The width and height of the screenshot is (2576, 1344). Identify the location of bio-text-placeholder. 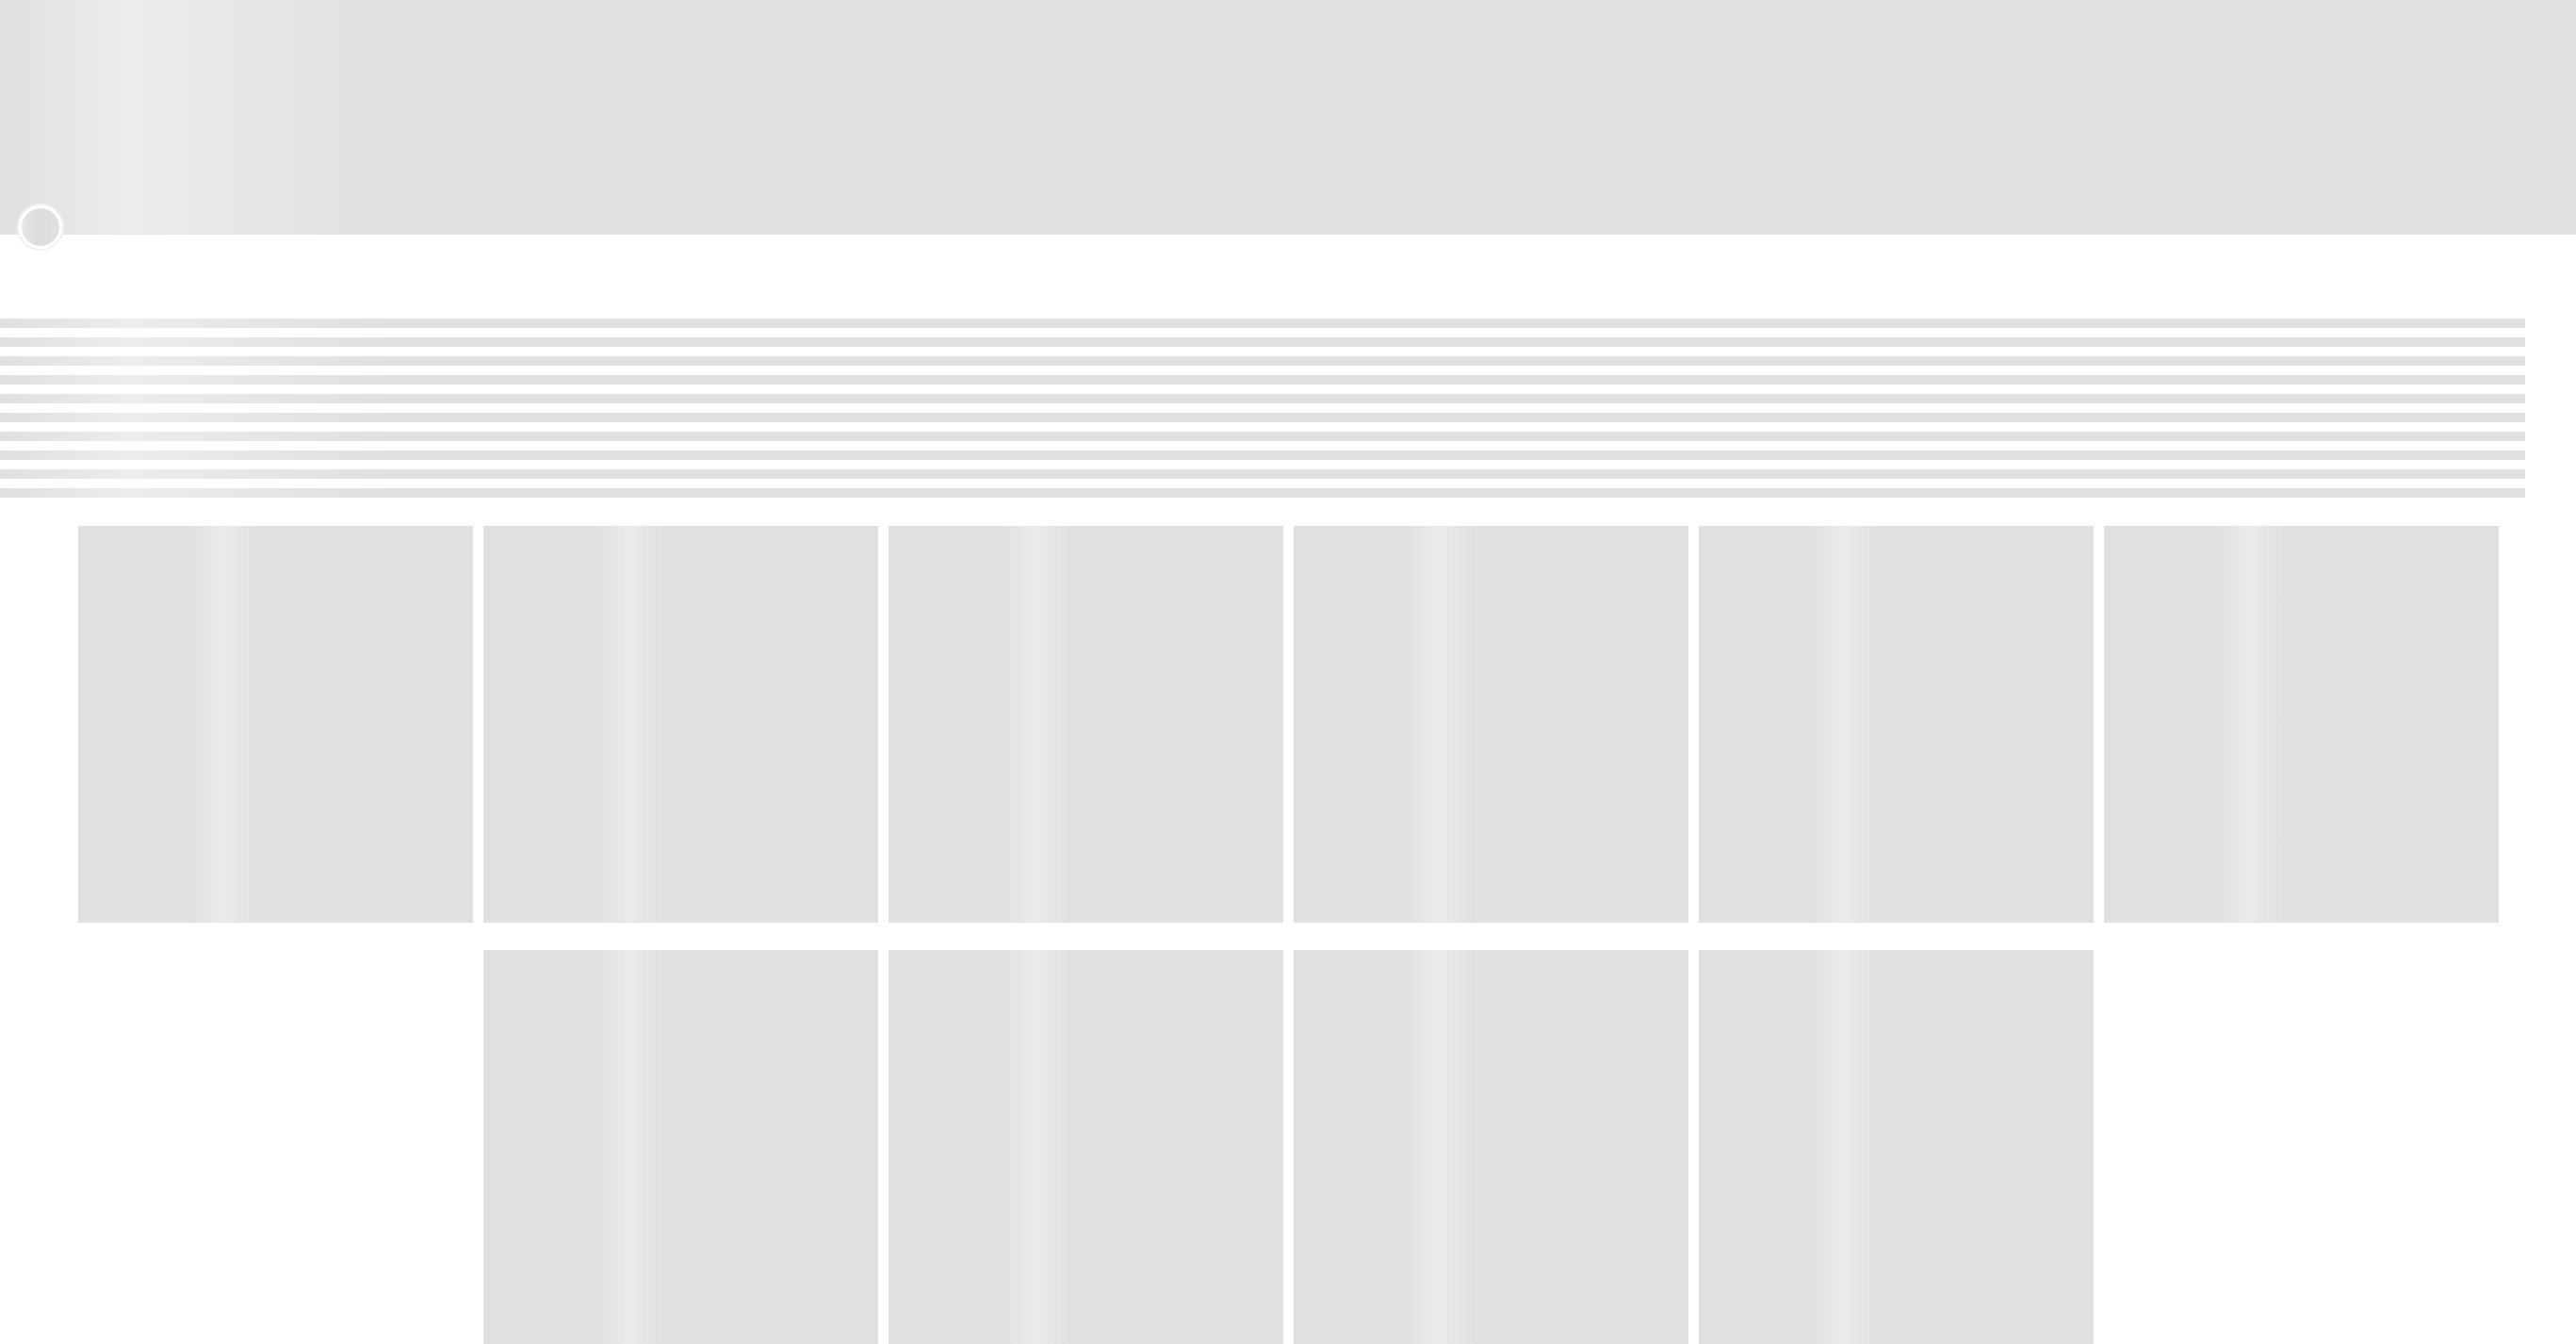
(1262, 413).